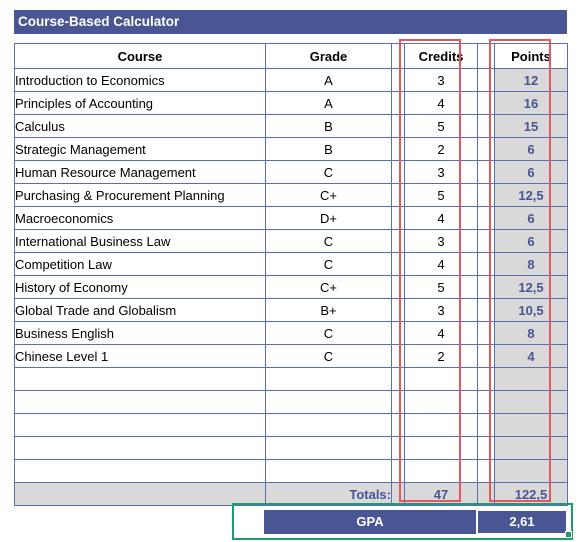 The image size is (581, 542). What do you see at coordinates (140, 218) in the screenshot?
I see `course-cell: Macroeconomics` at bounding box center [140, 218].